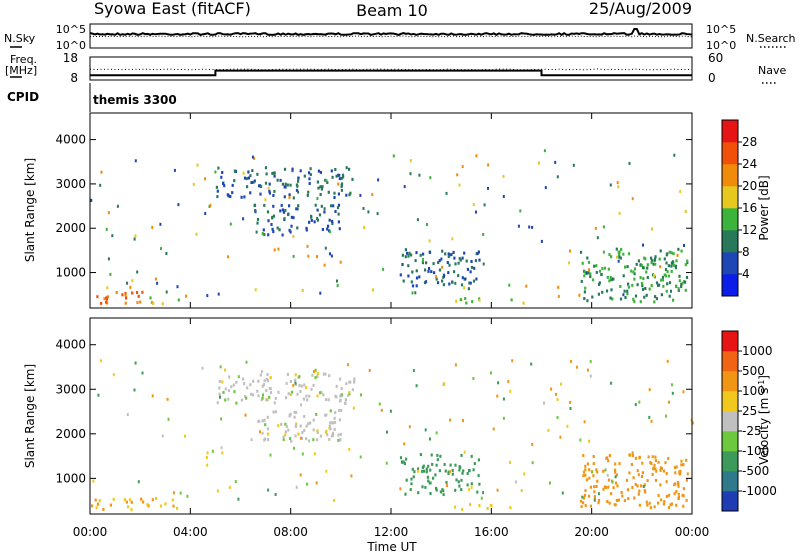 This screenshot has height=559, width=800. I want to click on power-colorbar-title: Power [dB], so click(764, 207).